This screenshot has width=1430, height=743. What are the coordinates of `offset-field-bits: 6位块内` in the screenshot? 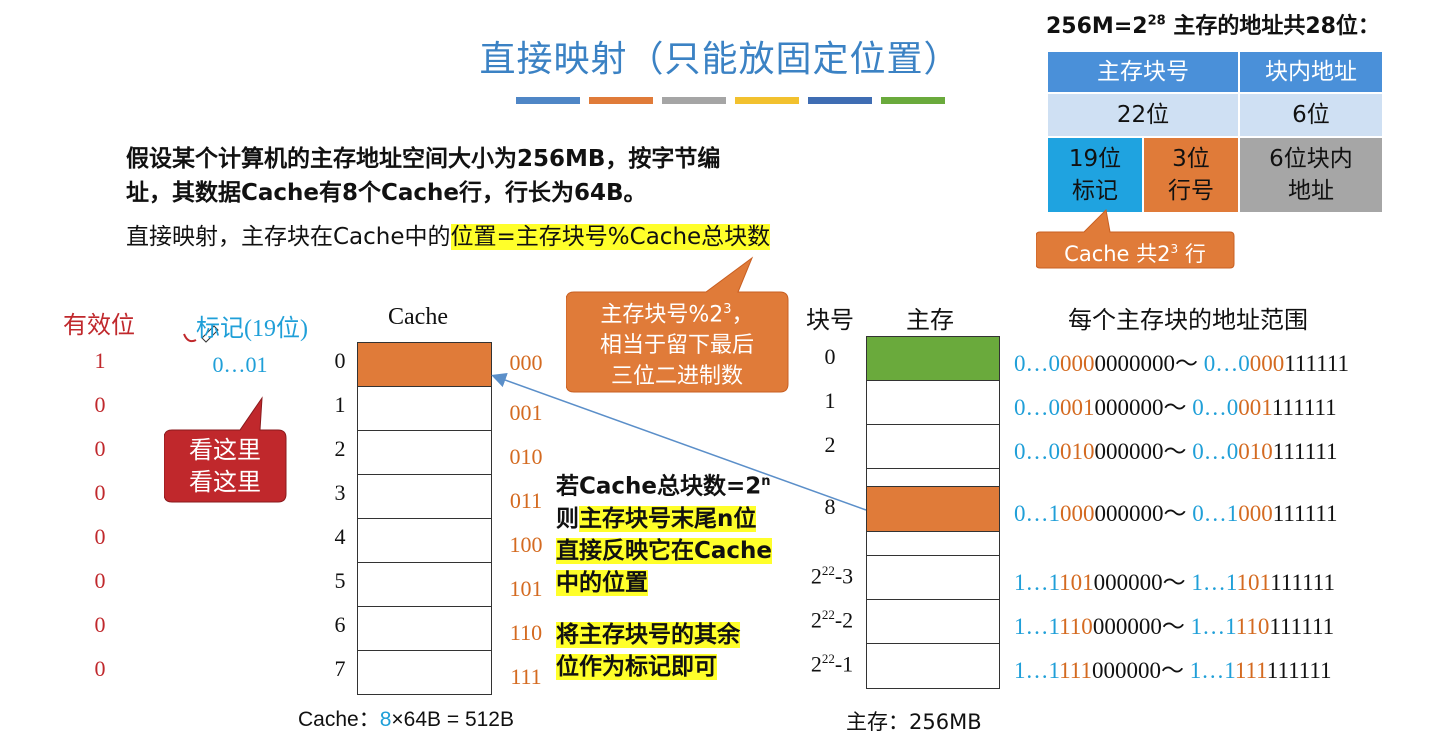 It's located at (1311, 159).